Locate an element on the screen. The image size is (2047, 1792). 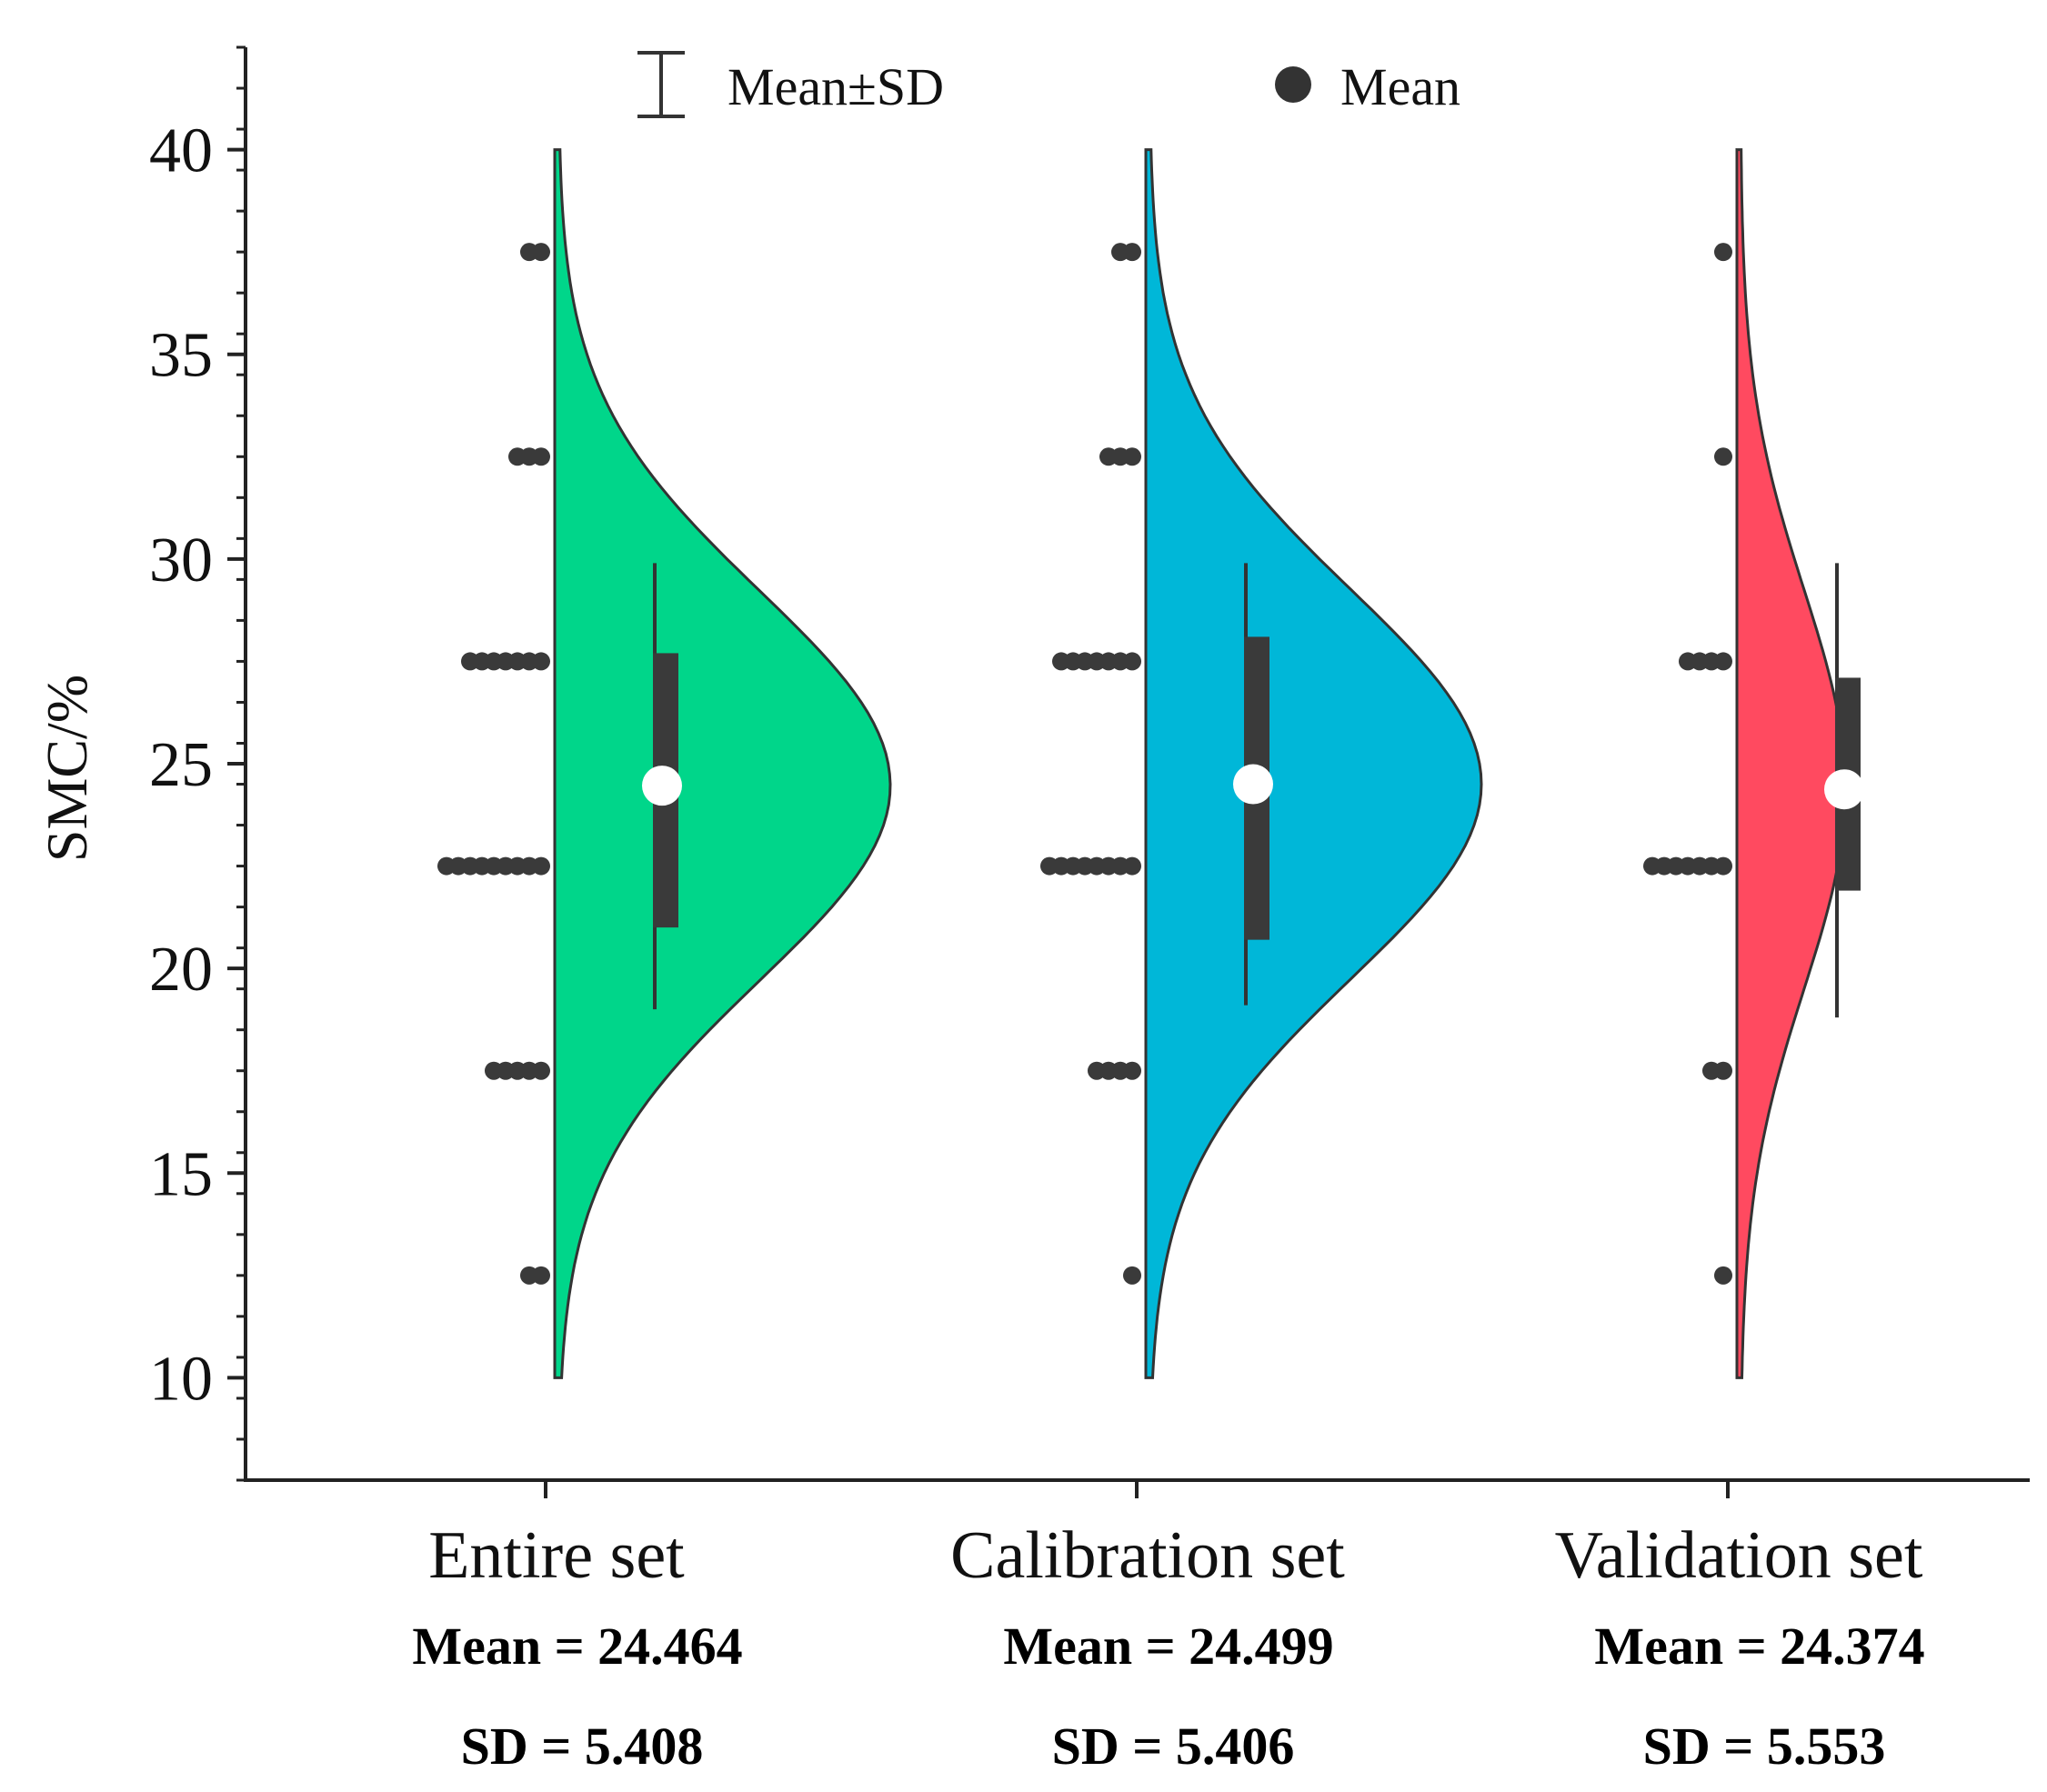
y-tick-label: 15 is located at coordinates (181, 1174).